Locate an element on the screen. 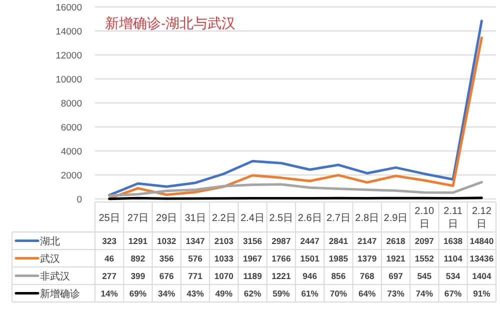  data-label: 1985 is located at coordinates (338, 258).